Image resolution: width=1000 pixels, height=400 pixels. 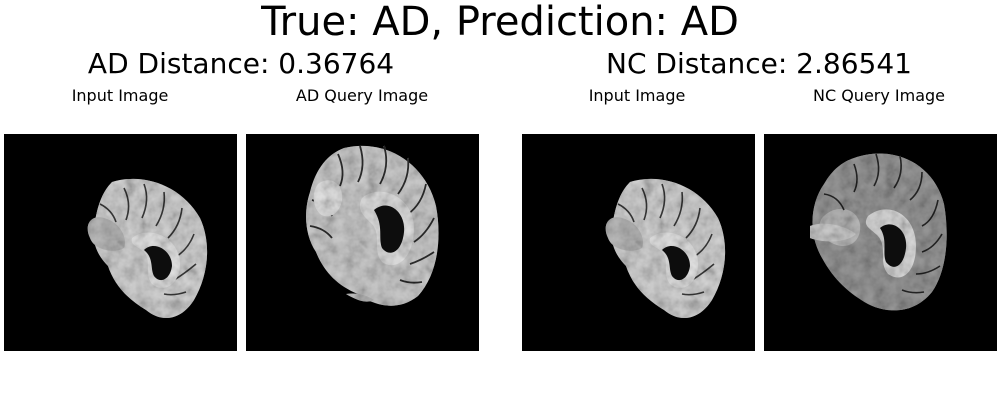 What do you see at coordinates (879, 95) in the screenshot?
I see `nc-query-image-label: NC Query Image` at bounding box center [879, 95].